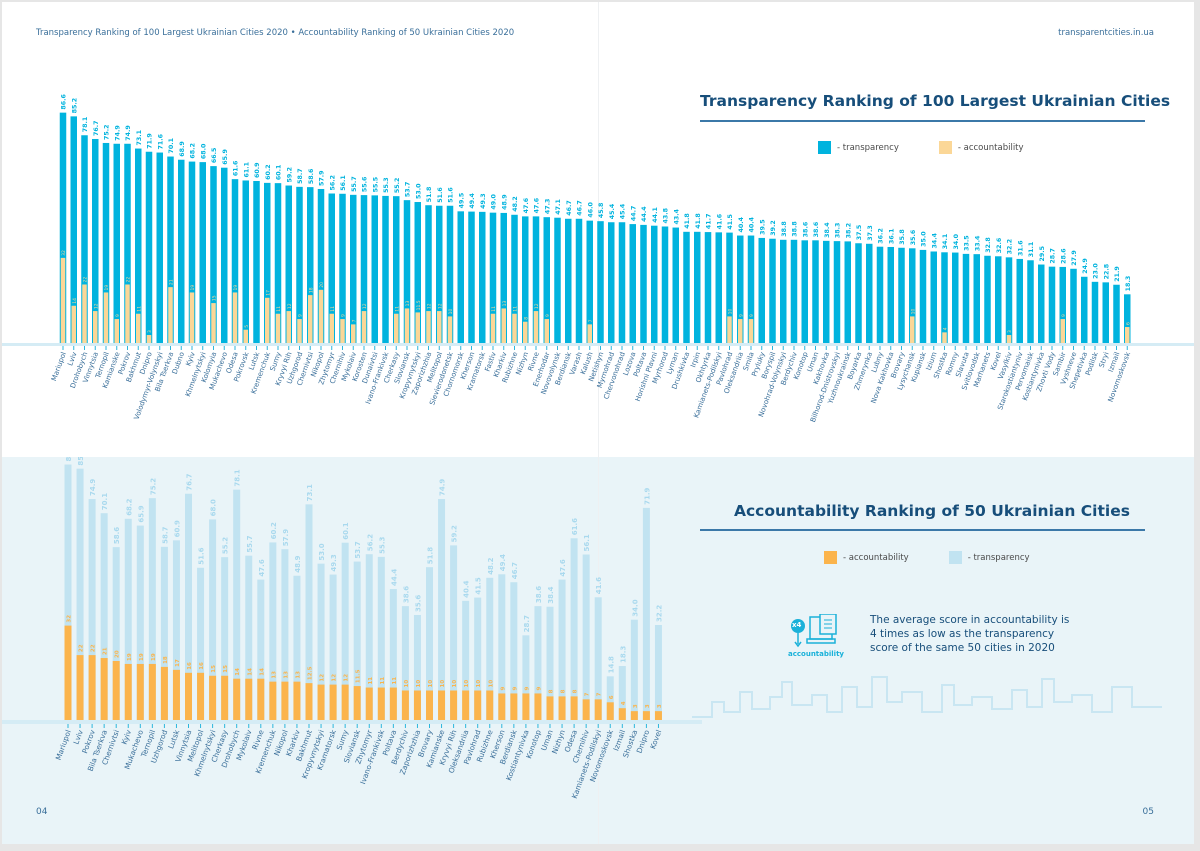  I want to click on transparency-value-label: 86.6, so click(69, 459).